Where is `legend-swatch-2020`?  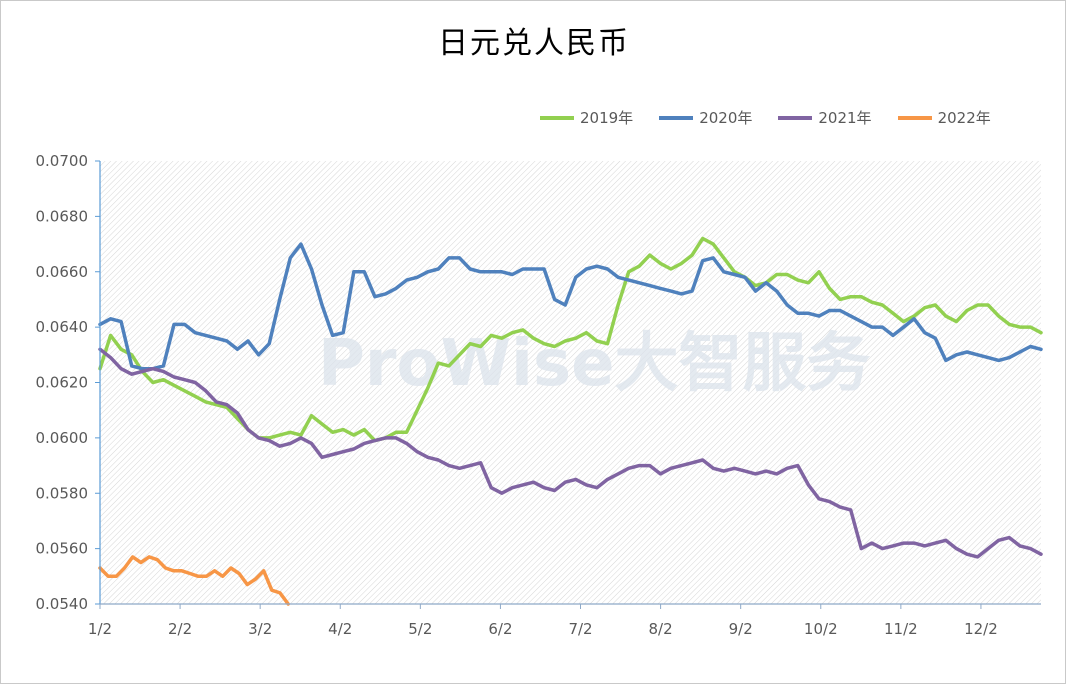 legend-swatch-2020 is located at coordinates (676, 117).